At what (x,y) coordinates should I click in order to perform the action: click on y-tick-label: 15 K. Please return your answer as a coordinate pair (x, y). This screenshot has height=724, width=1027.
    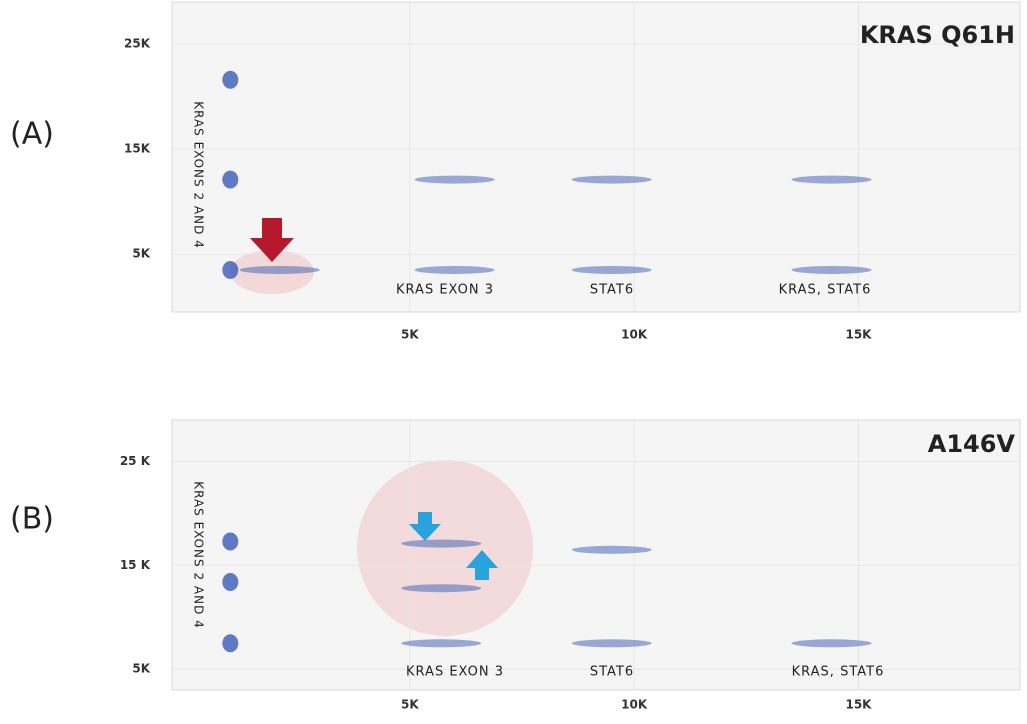
    Looking at the image, I should click on (135, 565).